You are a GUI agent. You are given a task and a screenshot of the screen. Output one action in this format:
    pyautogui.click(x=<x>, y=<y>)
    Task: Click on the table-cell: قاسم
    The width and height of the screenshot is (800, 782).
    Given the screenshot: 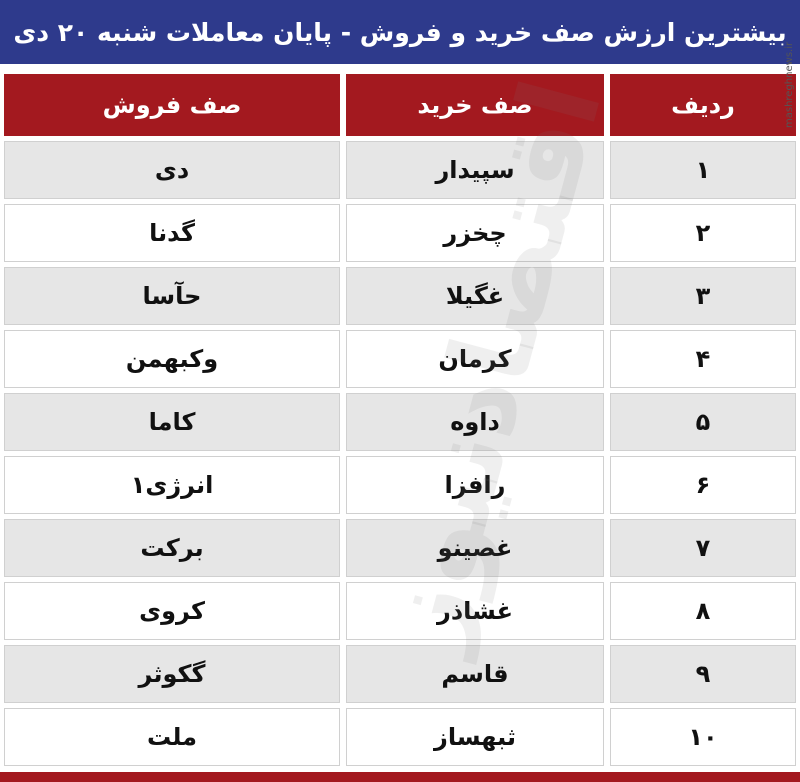 What is the action you would take?
    pyautogui.click(x=475, y=674)
    